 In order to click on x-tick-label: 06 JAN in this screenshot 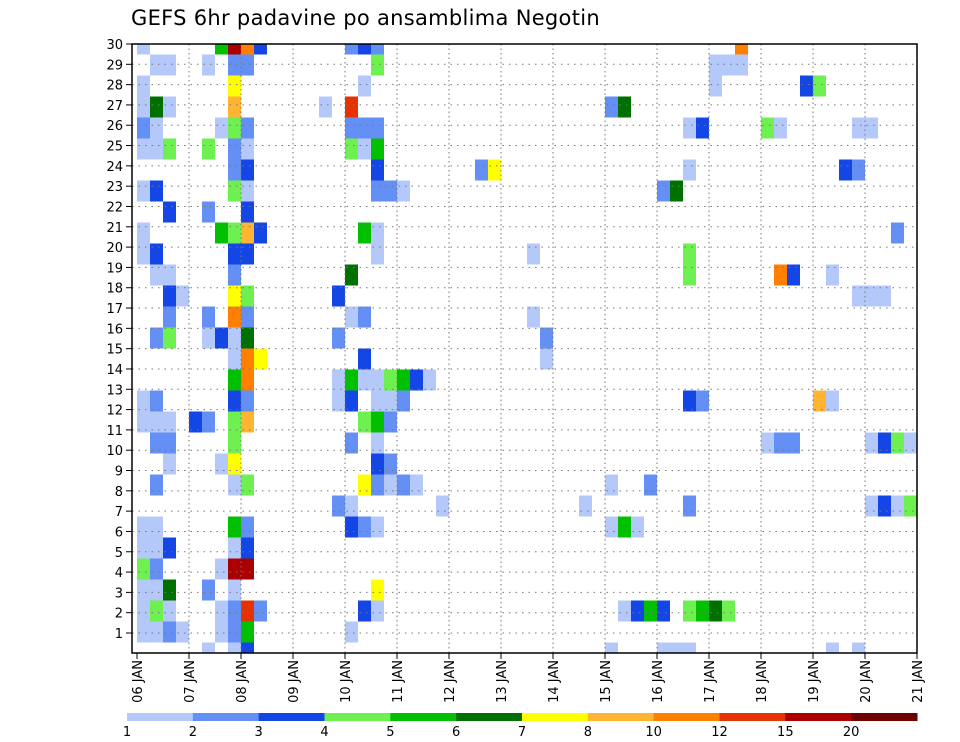, I will do `click(138, 681)`.